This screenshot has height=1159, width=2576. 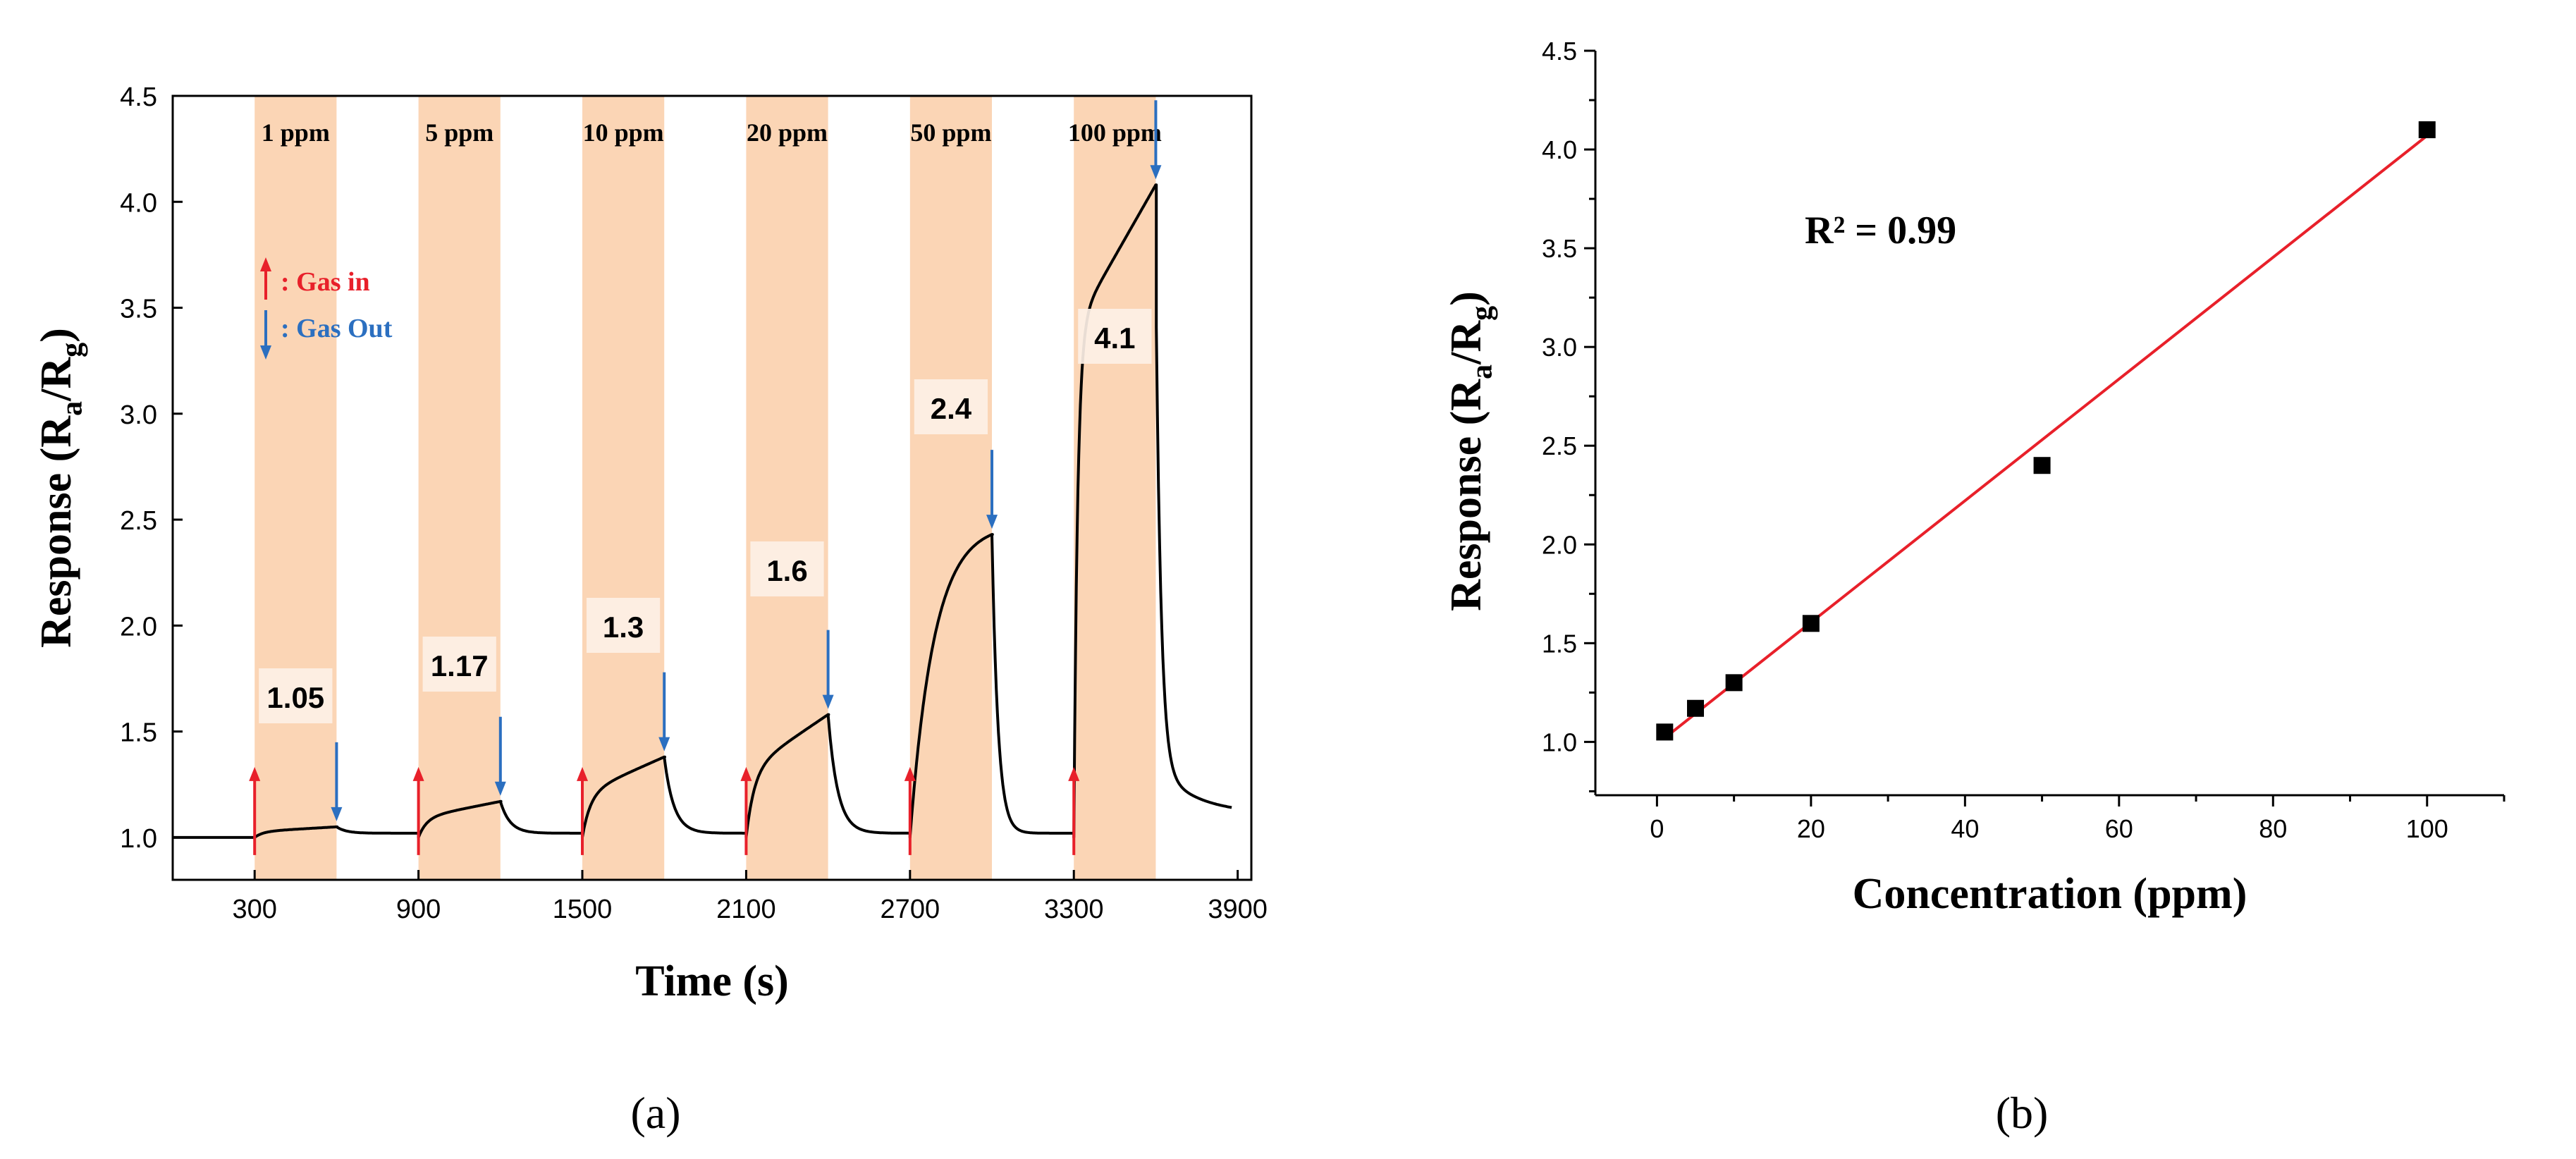 What do you see at coordinates (459, 132) in the screenshot?
I see `pulse-concentration-label: 5 ppm` at bounding box center [459, 132].